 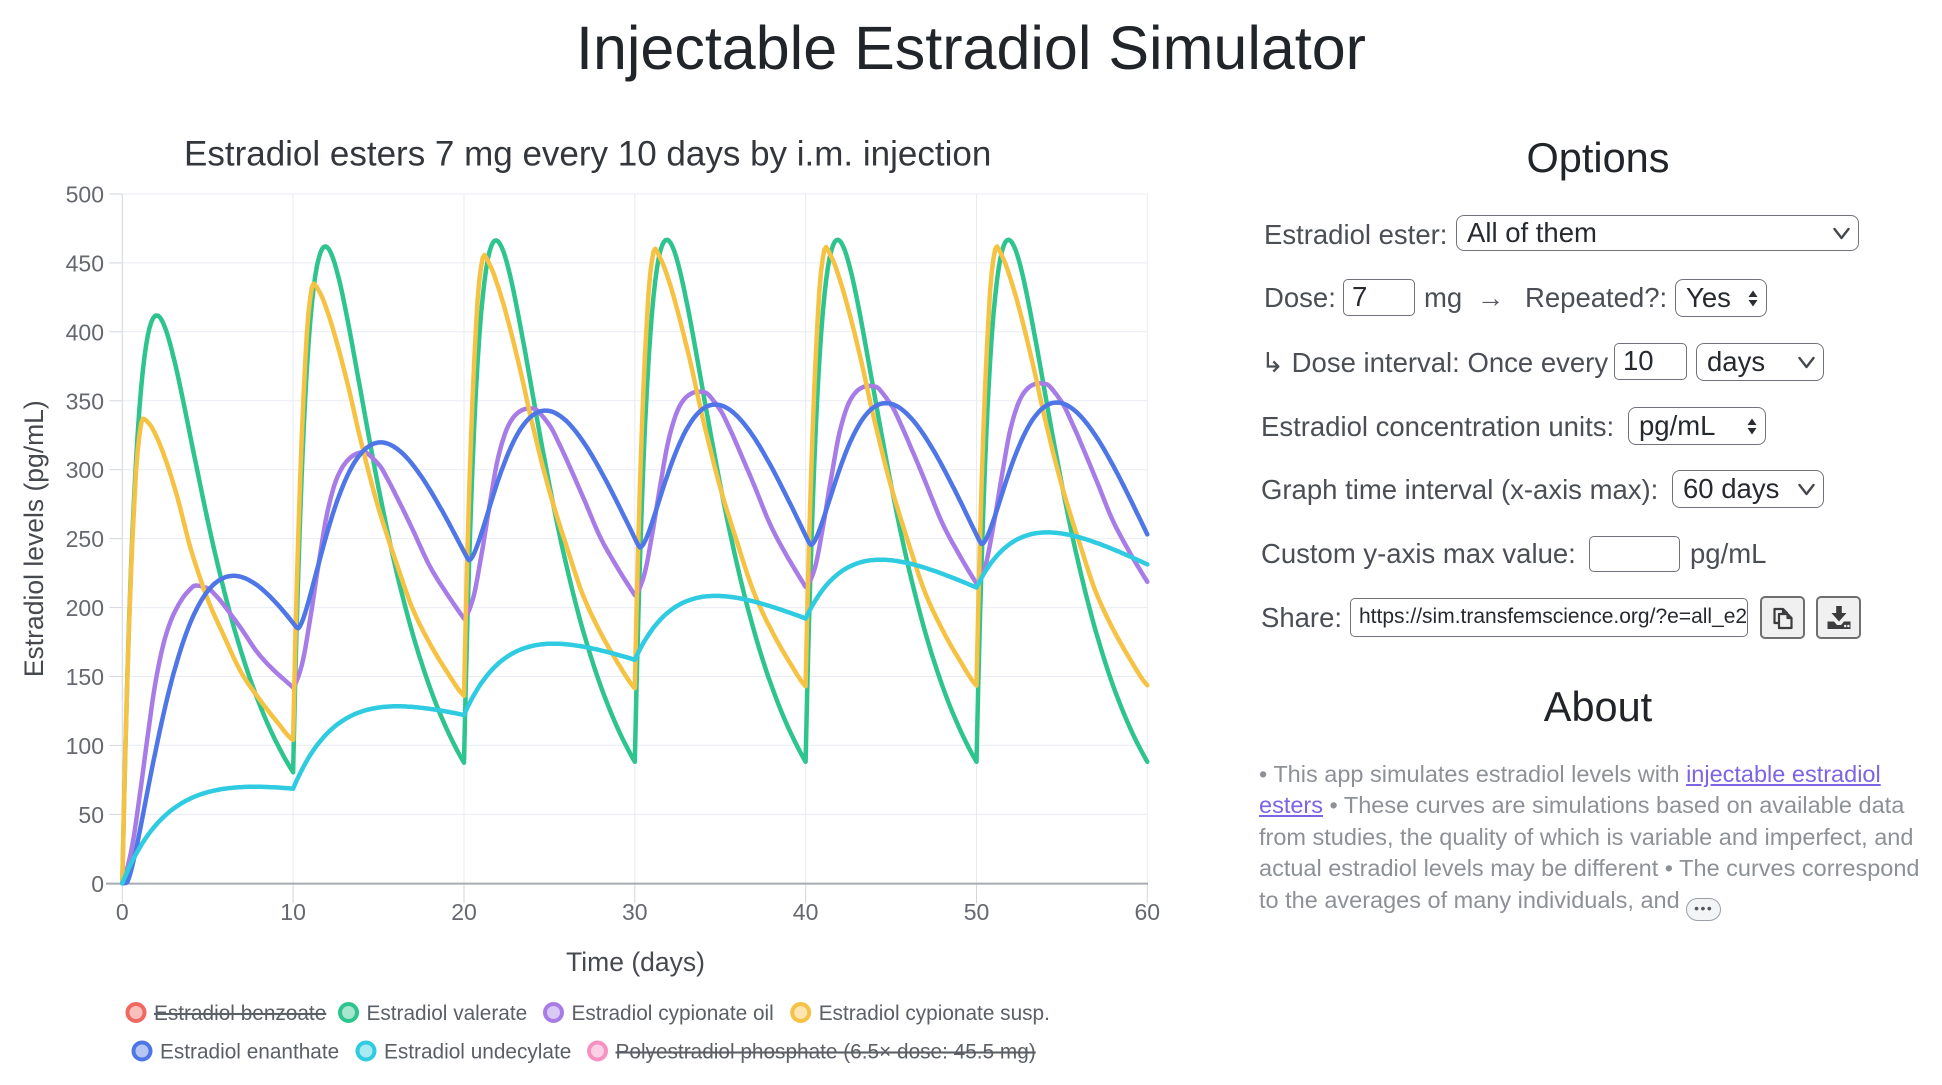 What do you see at coordinates (85, 332) in the screenshot?
I see `svg-text: 400` at bounding box center [85, 332].